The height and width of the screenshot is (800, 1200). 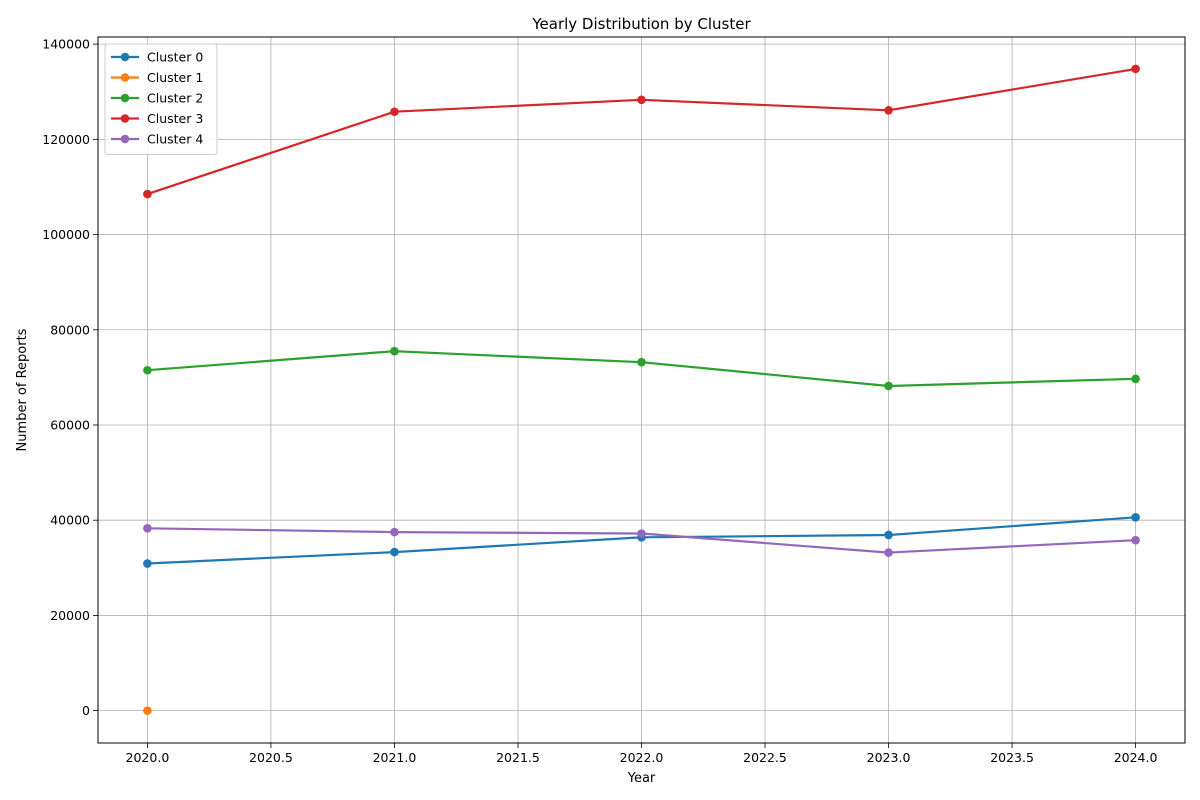 What do you see at coordinates (175, 139) in the screenshot?
I see `legend-label: Cluster 4` at bounding box center [175, 139].